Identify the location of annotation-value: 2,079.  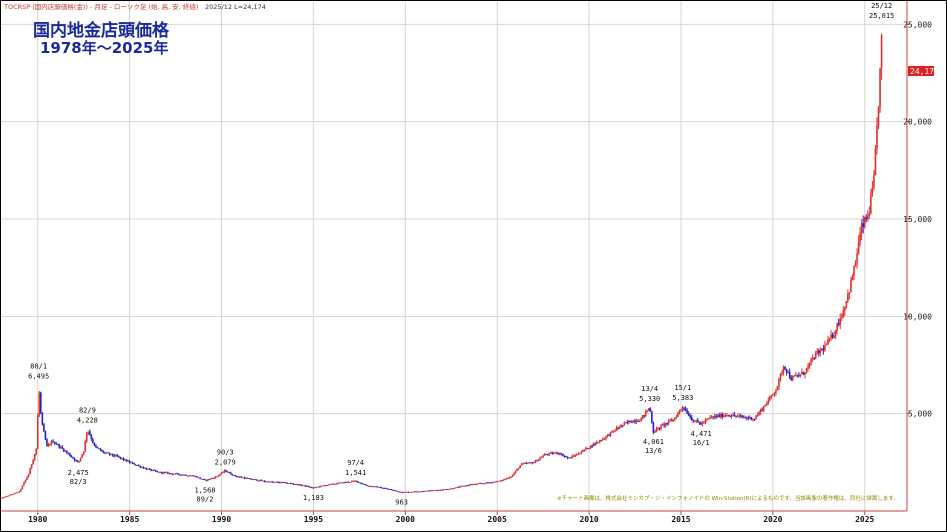
(225, 463).